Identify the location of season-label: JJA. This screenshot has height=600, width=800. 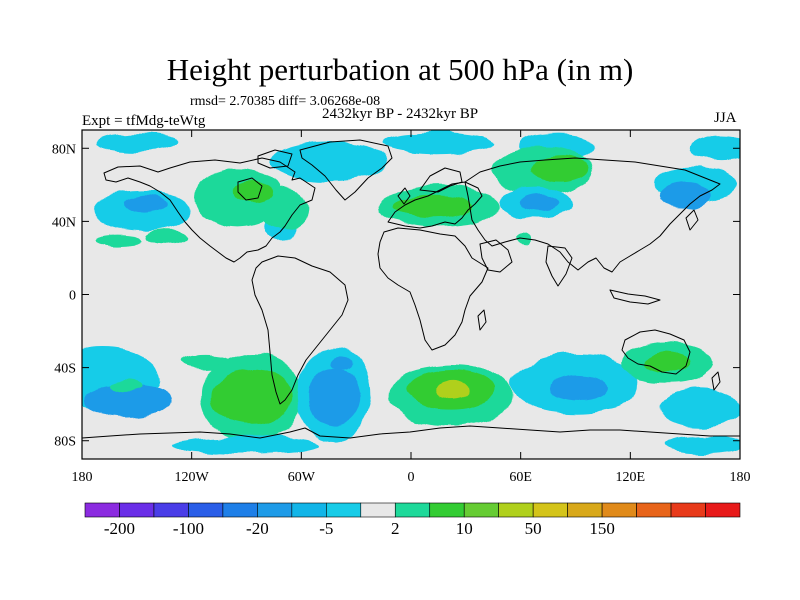
(725, 118).